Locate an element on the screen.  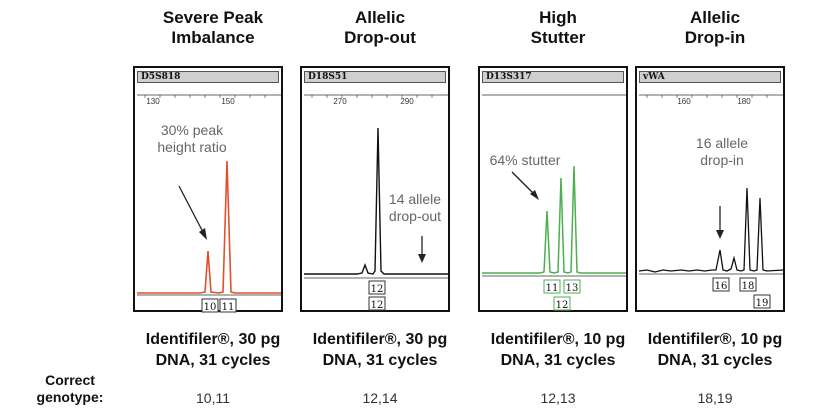
scale-tick: 180 is located at coordinates (744, 101).